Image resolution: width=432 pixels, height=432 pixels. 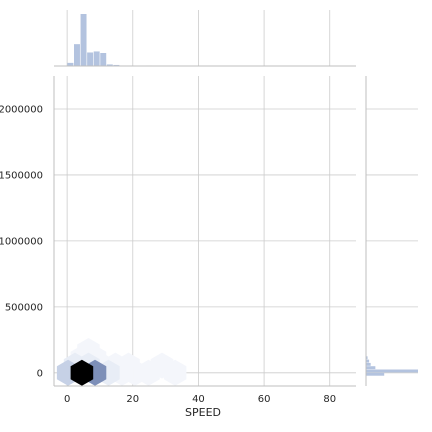 What do you see at coordinates (132, 399) in the screenshot?
I see `x-tick-label: 20` at bounding box center [132, 399].